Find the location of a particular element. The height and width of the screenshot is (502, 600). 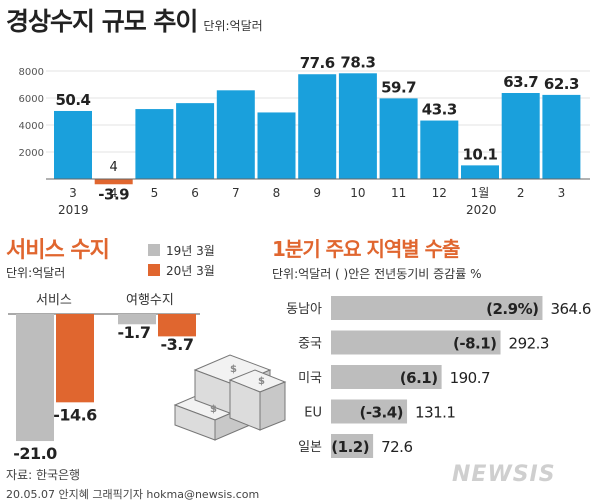

x-tick-label: 2 is located at coordinates (521, 193).